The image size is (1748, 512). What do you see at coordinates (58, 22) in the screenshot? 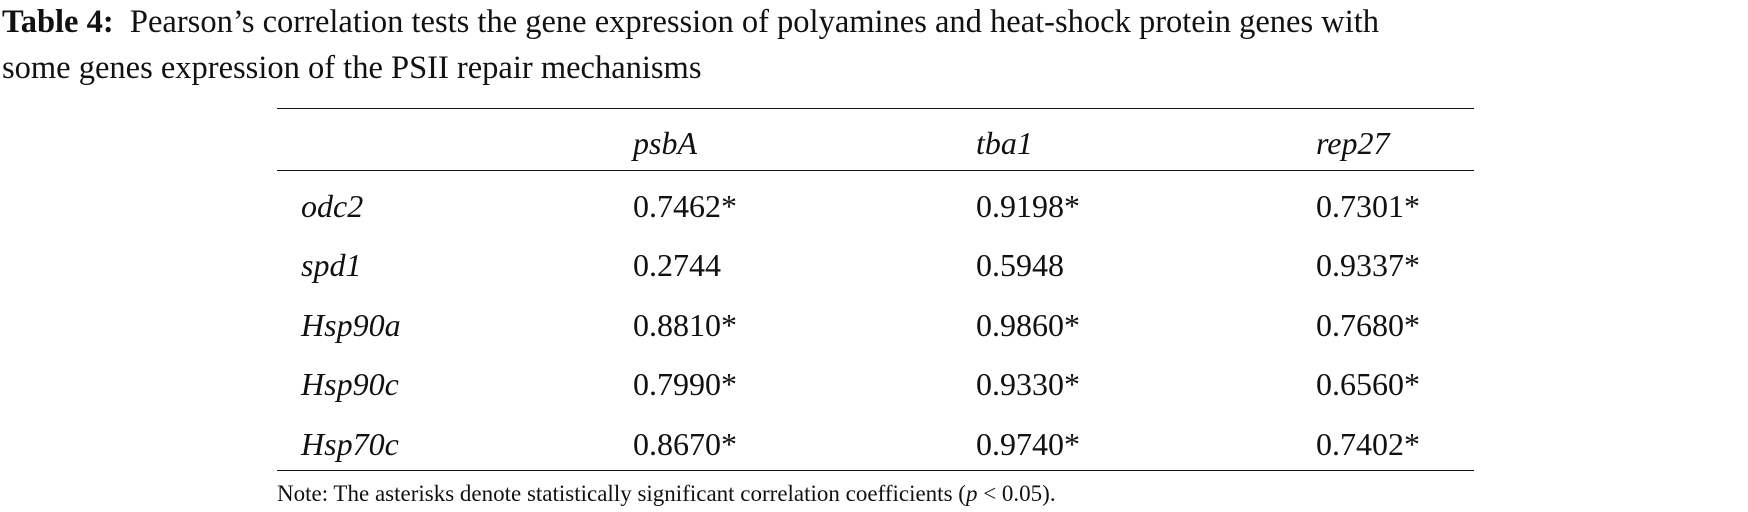
I see `caption-label: Table 4:` at bounding box center [58, 22].